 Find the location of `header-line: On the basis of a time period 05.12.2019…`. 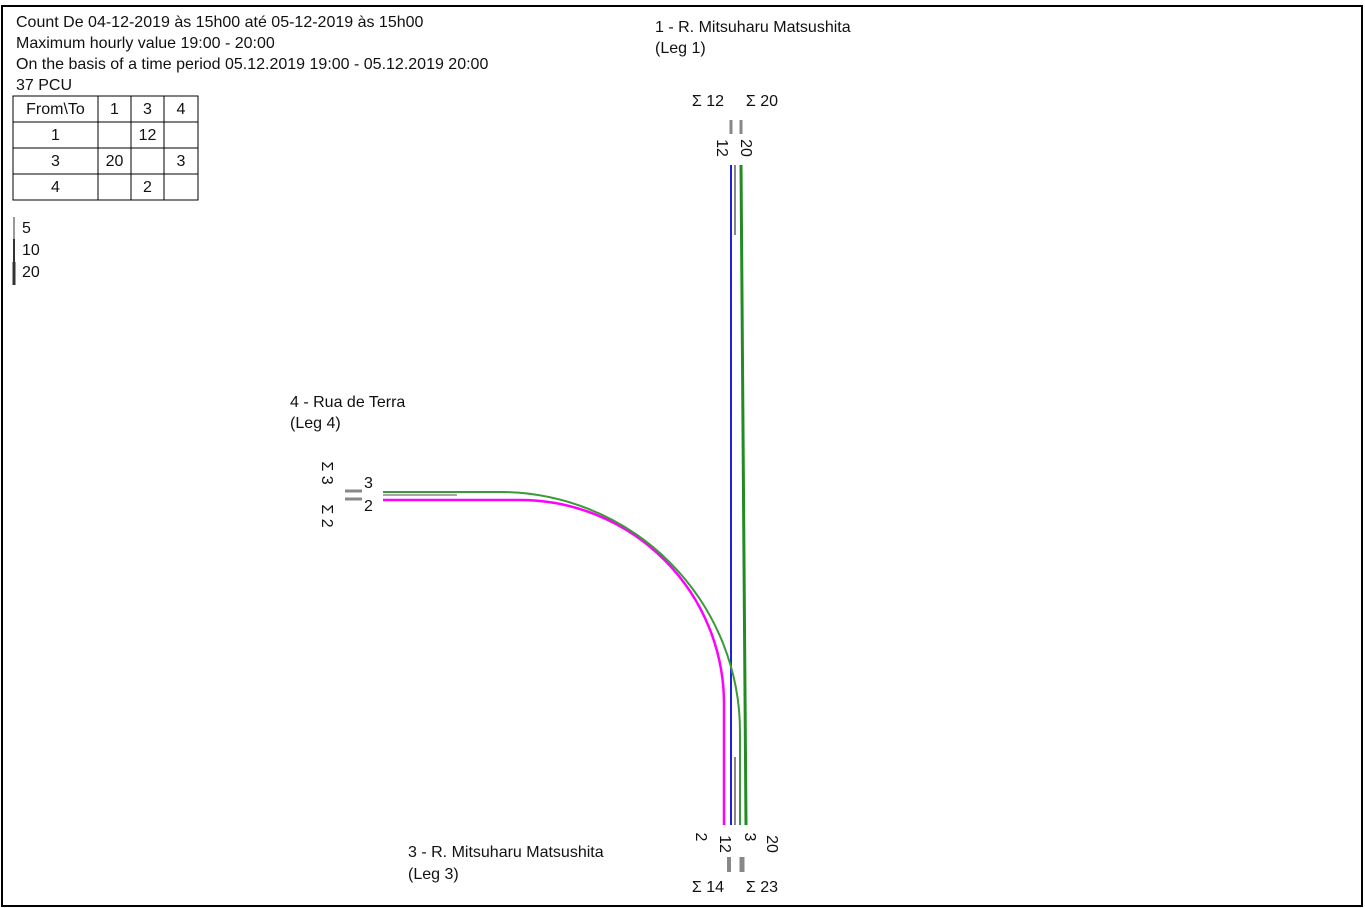

header-line: On the basis of a time period 05.12.2019… is located at coordinates (252, 64).